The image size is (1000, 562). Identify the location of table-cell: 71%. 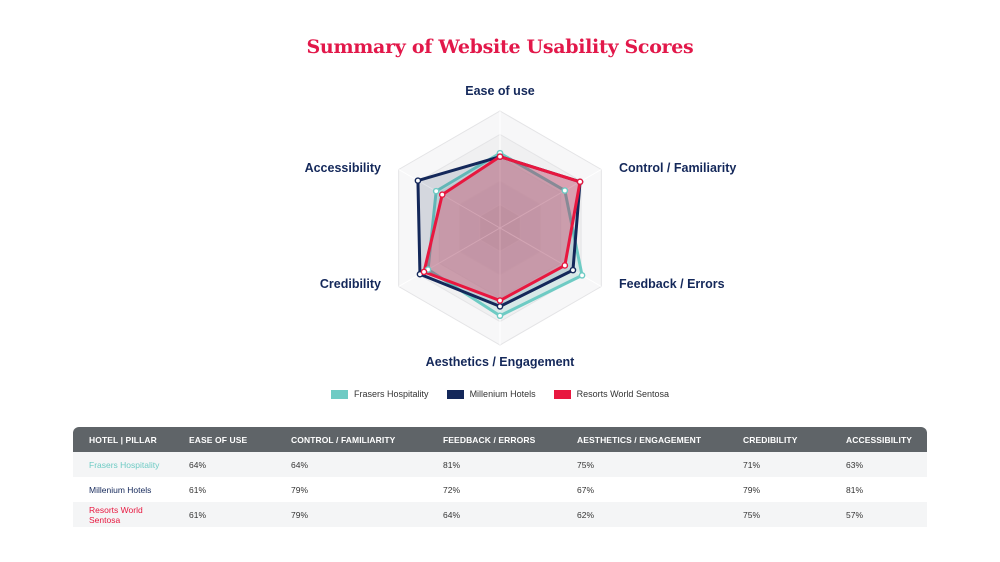
(778, 464).